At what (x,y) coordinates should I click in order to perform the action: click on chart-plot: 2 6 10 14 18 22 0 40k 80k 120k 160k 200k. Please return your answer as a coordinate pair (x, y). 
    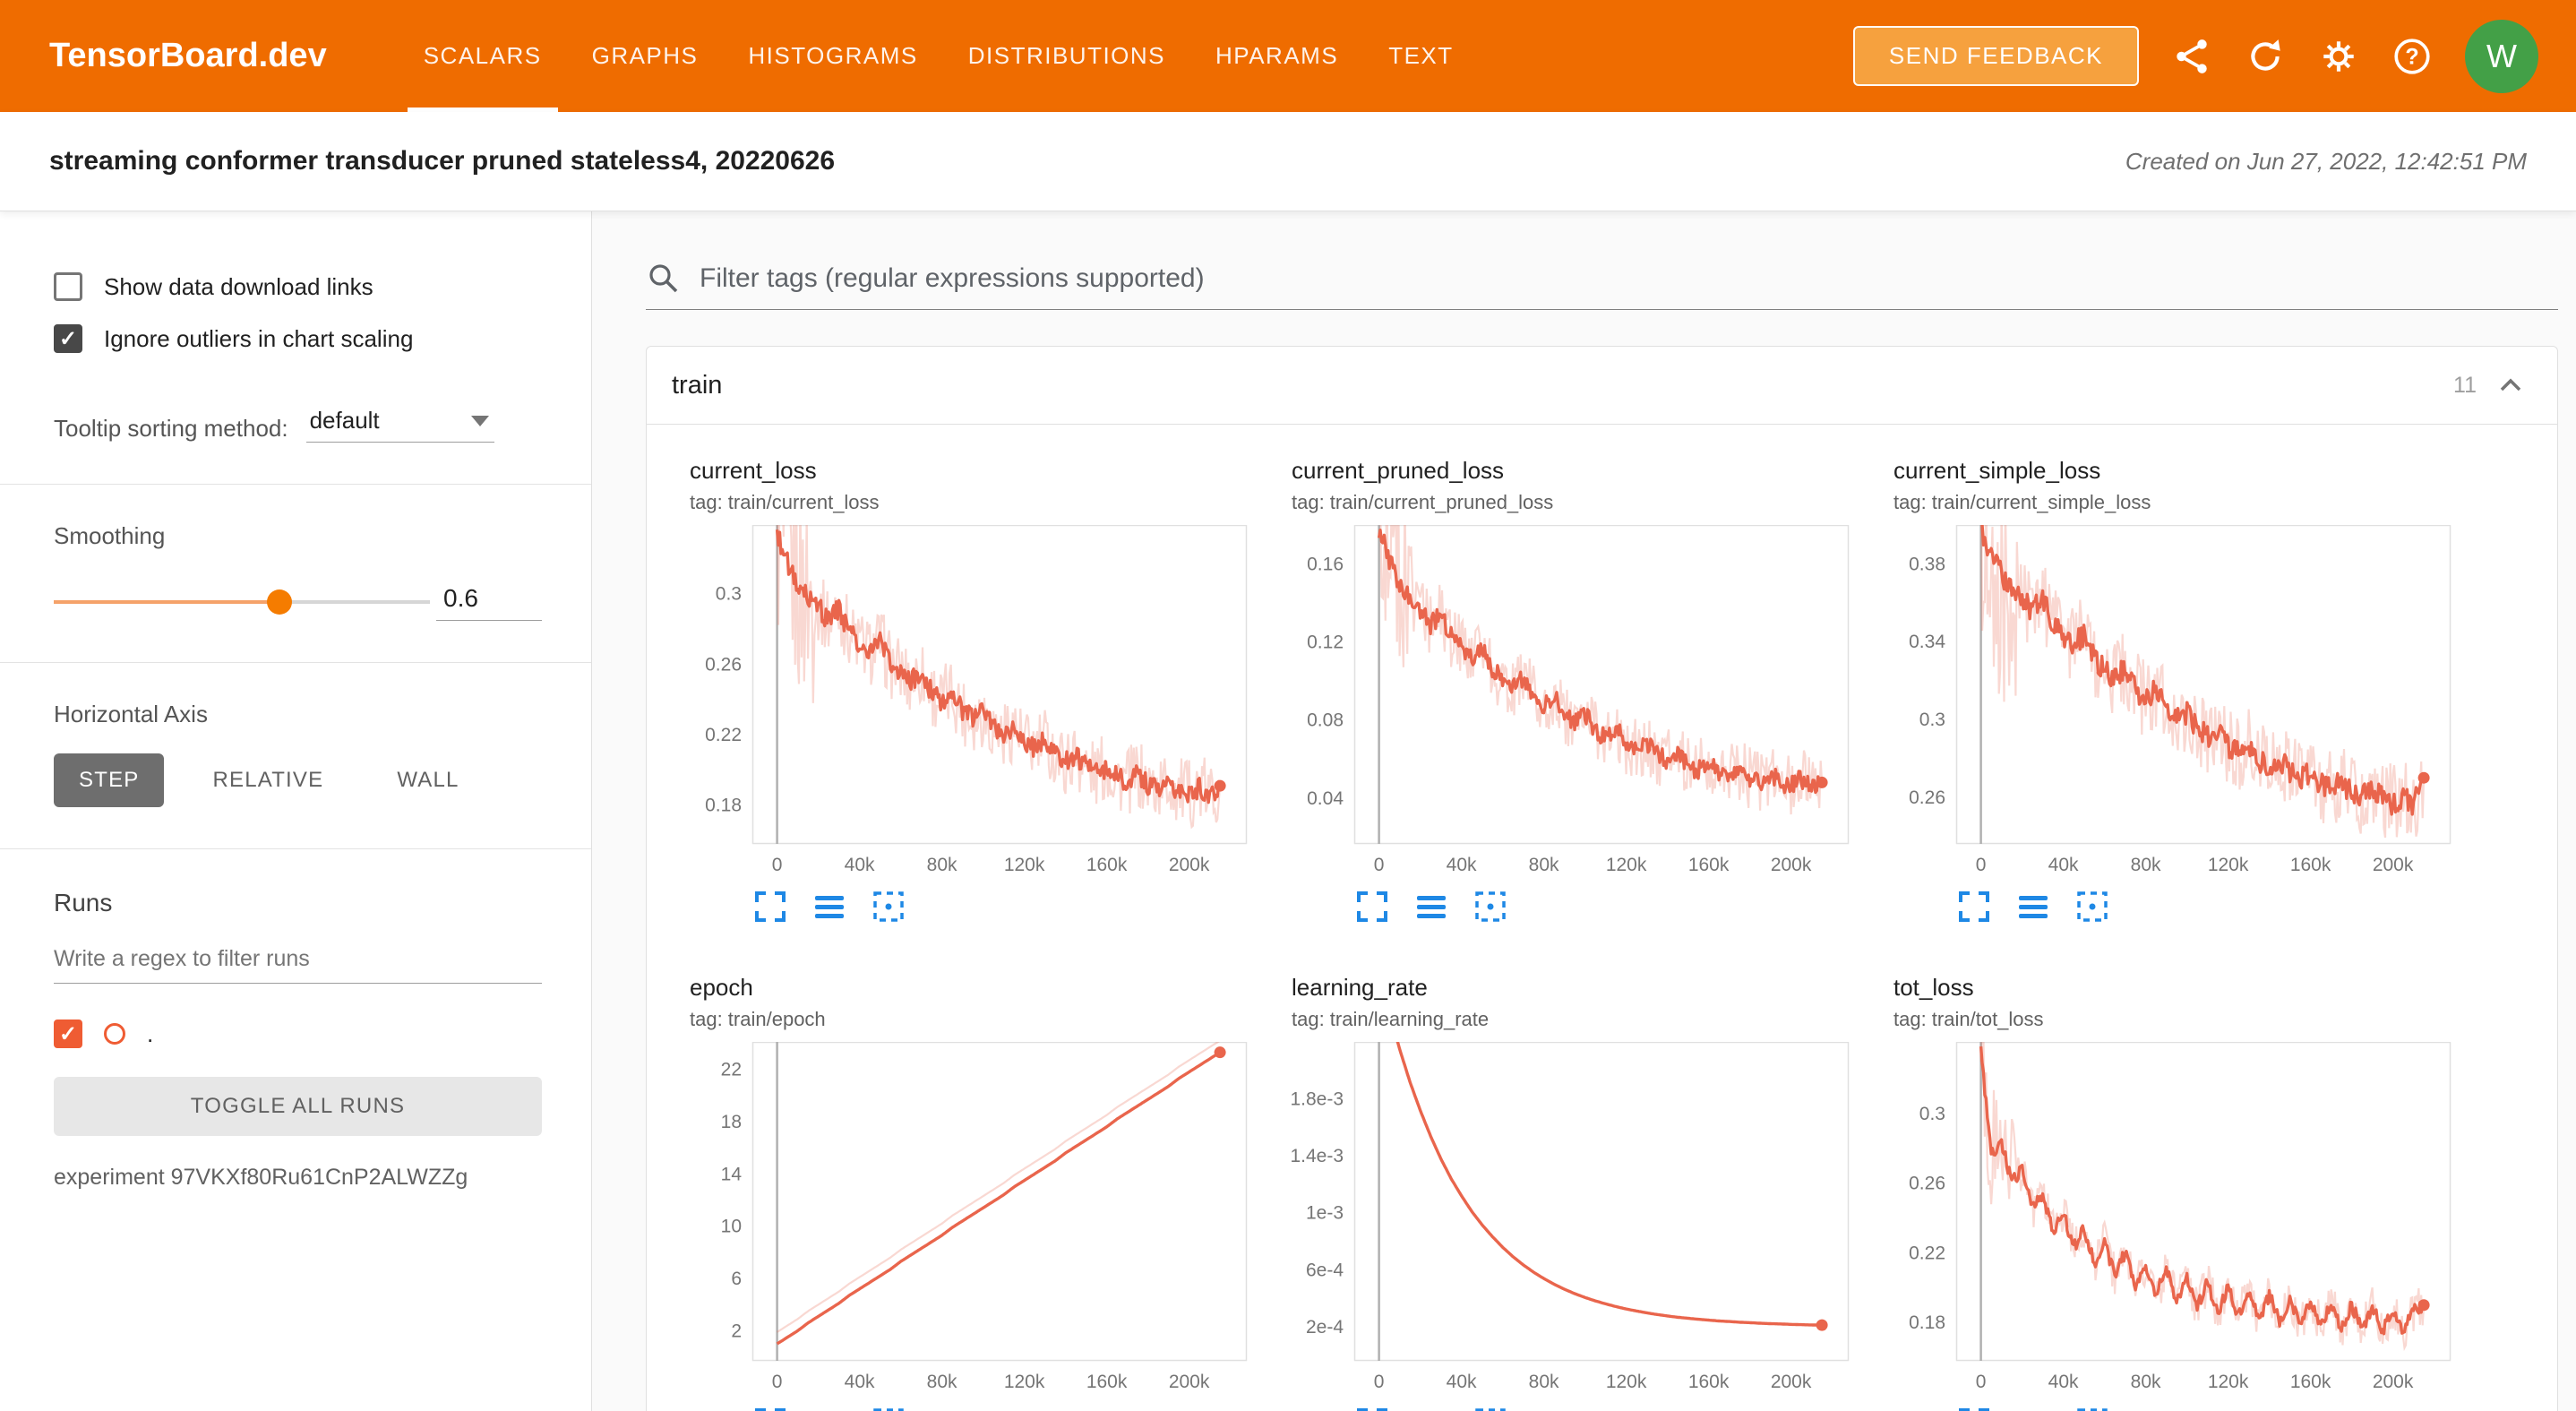
    Looking at the image, I should click on (970, 1219).